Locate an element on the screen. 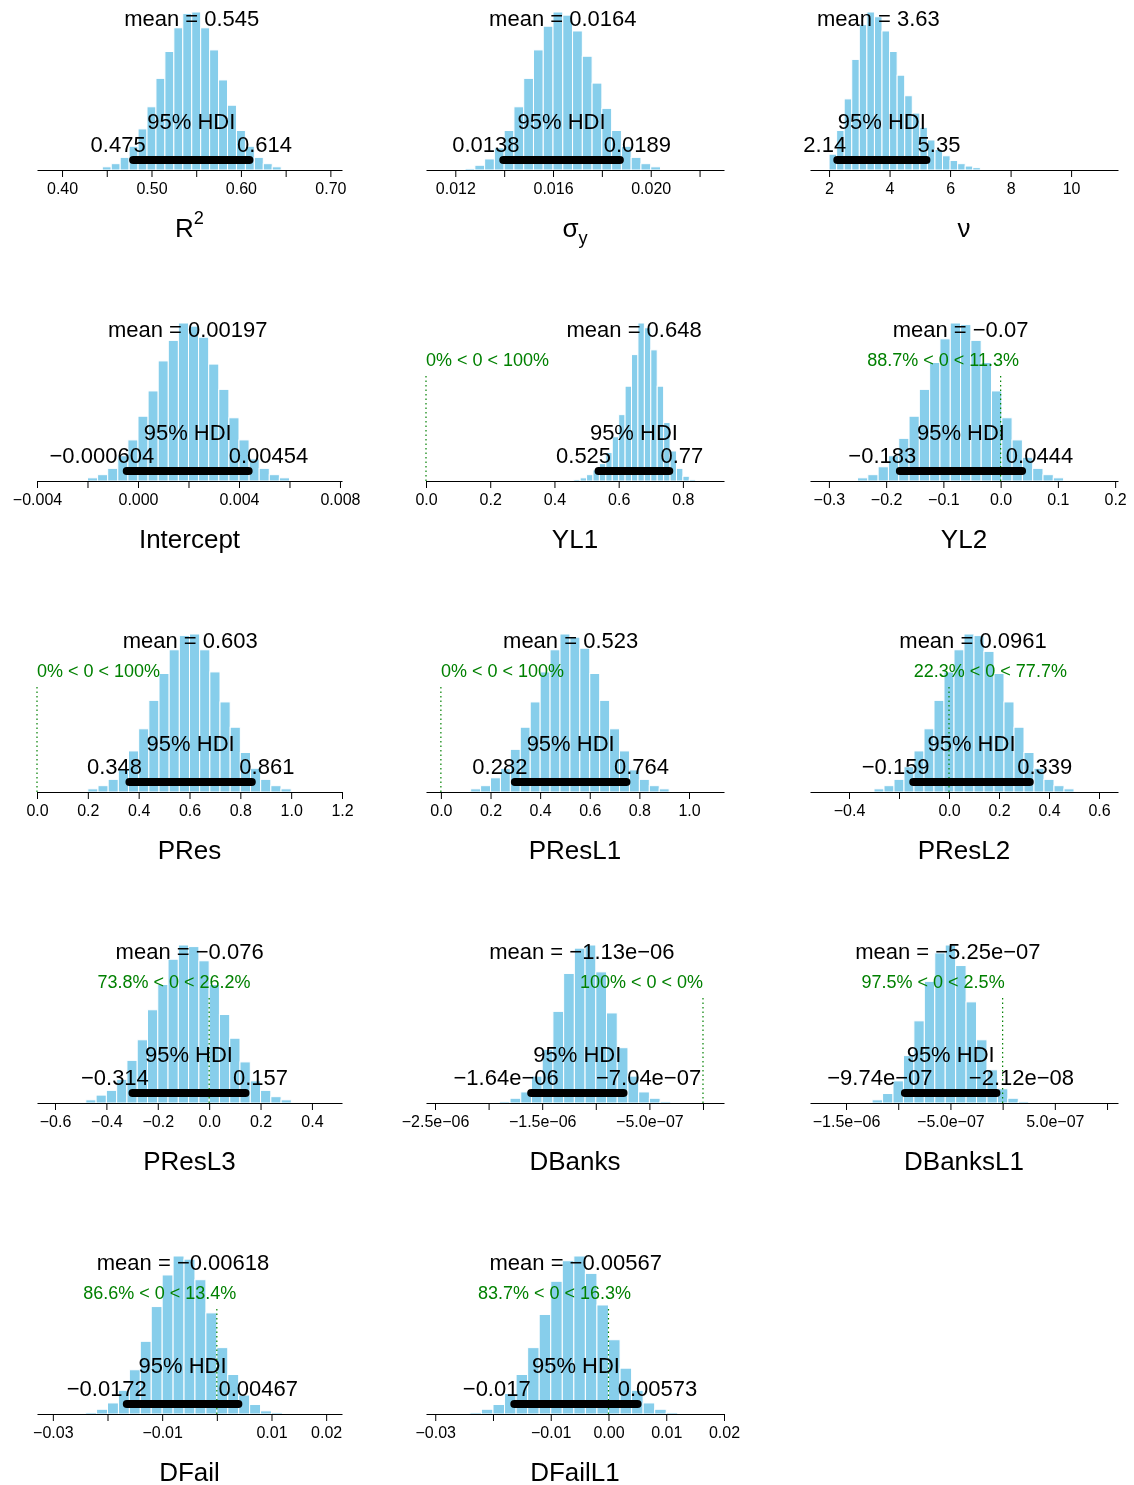 The image size is (1134, 1485). x-tick-label: 8 is located at coordinates (1011, 189).